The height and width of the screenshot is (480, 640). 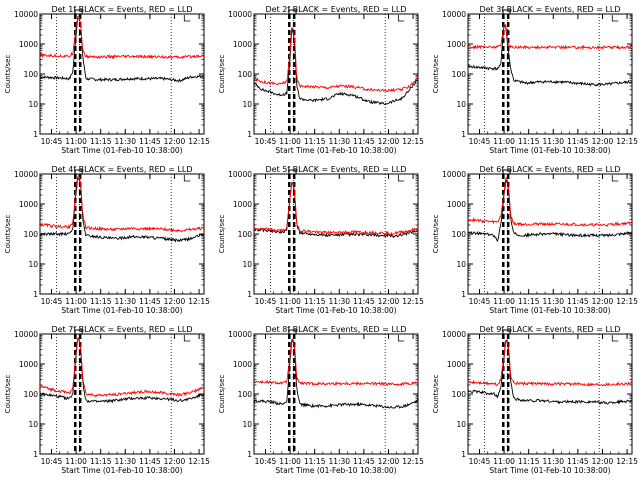 What do you see at coordinates (549, 329) in the screenshot?
I see `panel-title: Det 9f BLACK = Events, RED = LLD` at bounding box center [549, 329].